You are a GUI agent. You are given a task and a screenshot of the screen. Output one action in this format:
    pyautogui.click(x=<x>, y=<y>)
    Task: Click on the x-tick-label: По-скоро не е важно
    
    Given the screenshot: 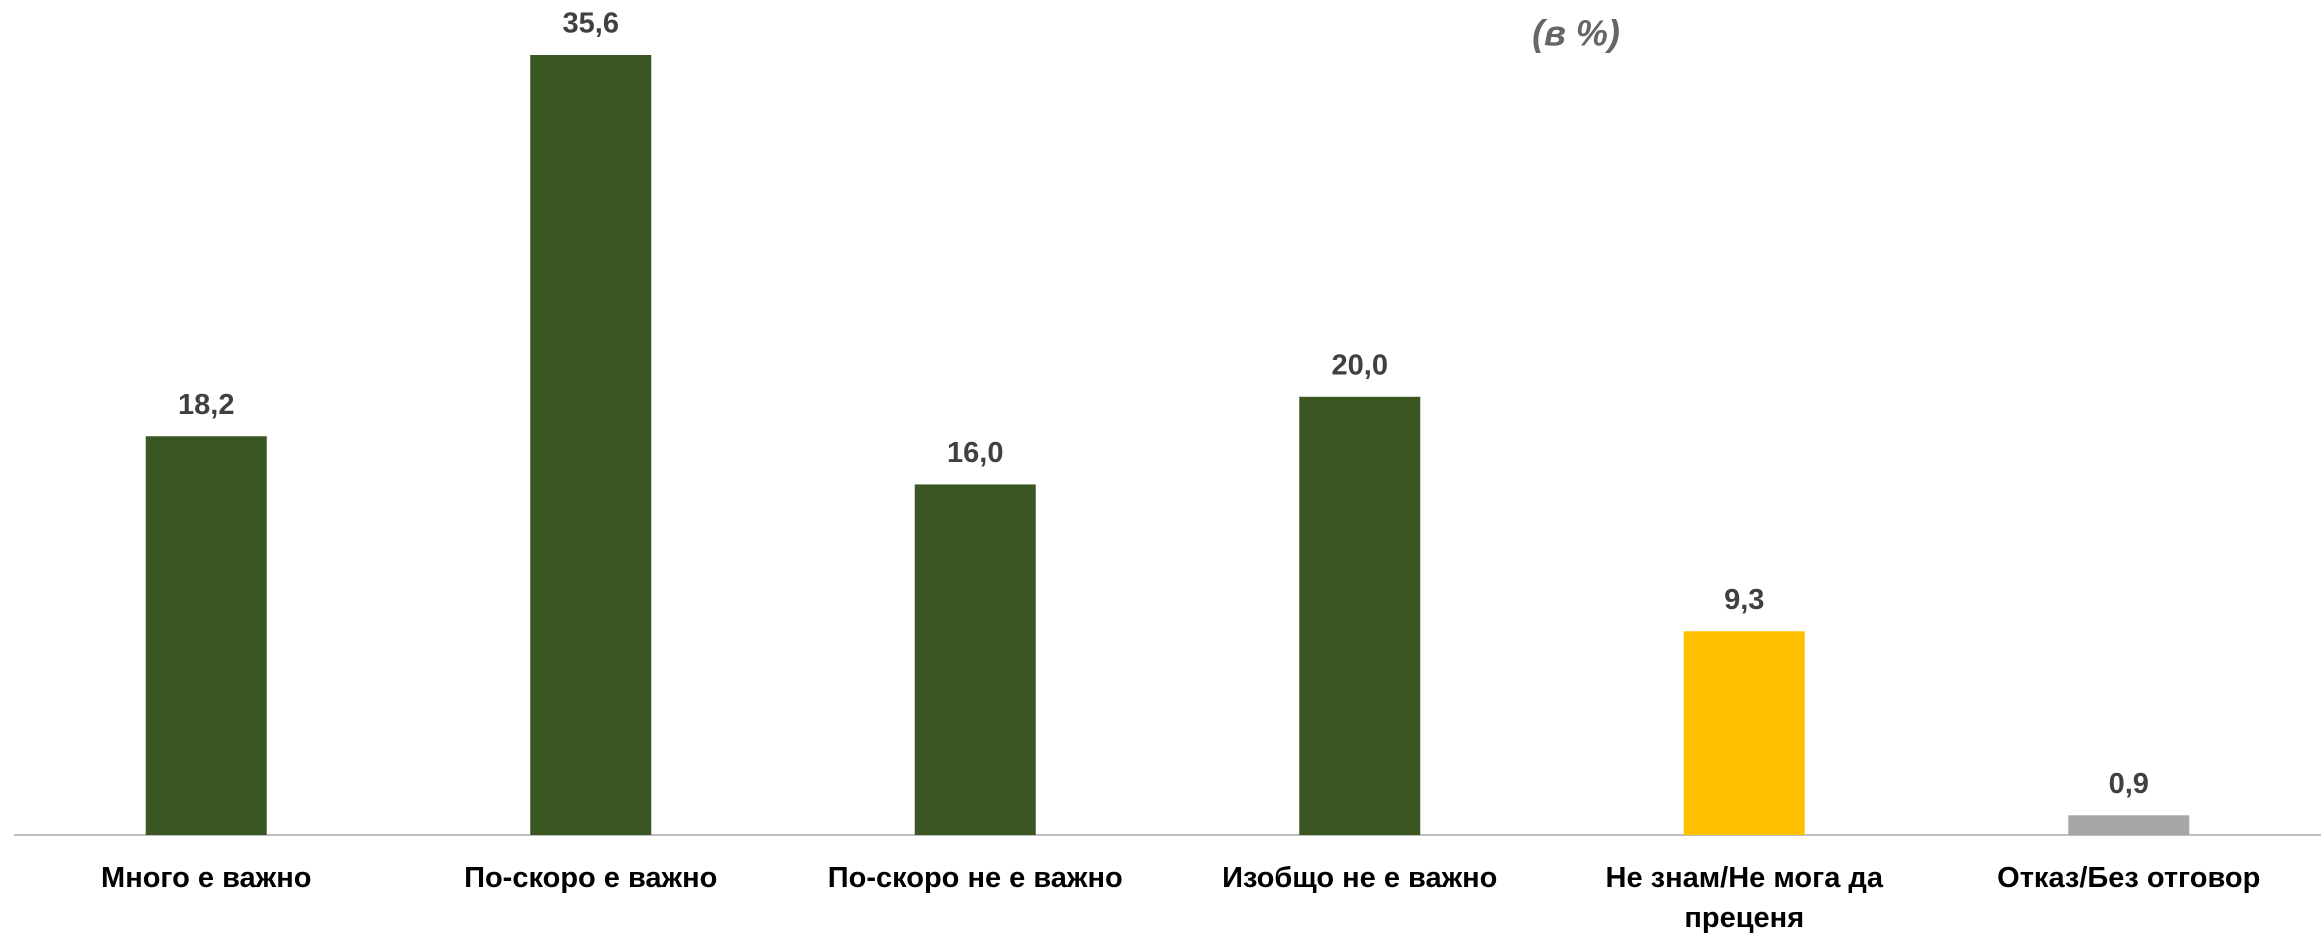 What is the action you would take?
    pyautogui.click(x=975, y=878)
    